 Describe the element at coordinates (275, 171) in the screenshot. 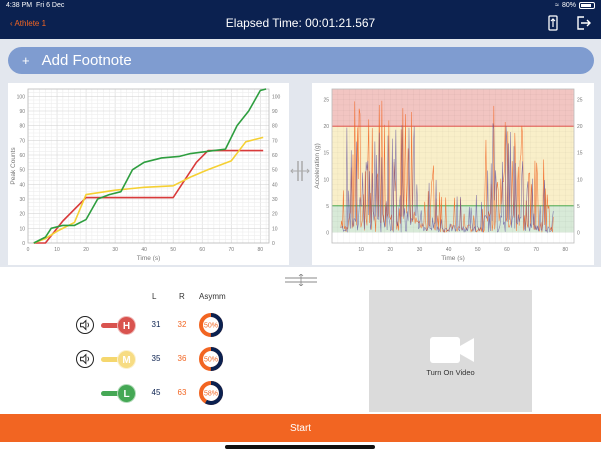

I see `y-tick-label-right: 50` at that location.